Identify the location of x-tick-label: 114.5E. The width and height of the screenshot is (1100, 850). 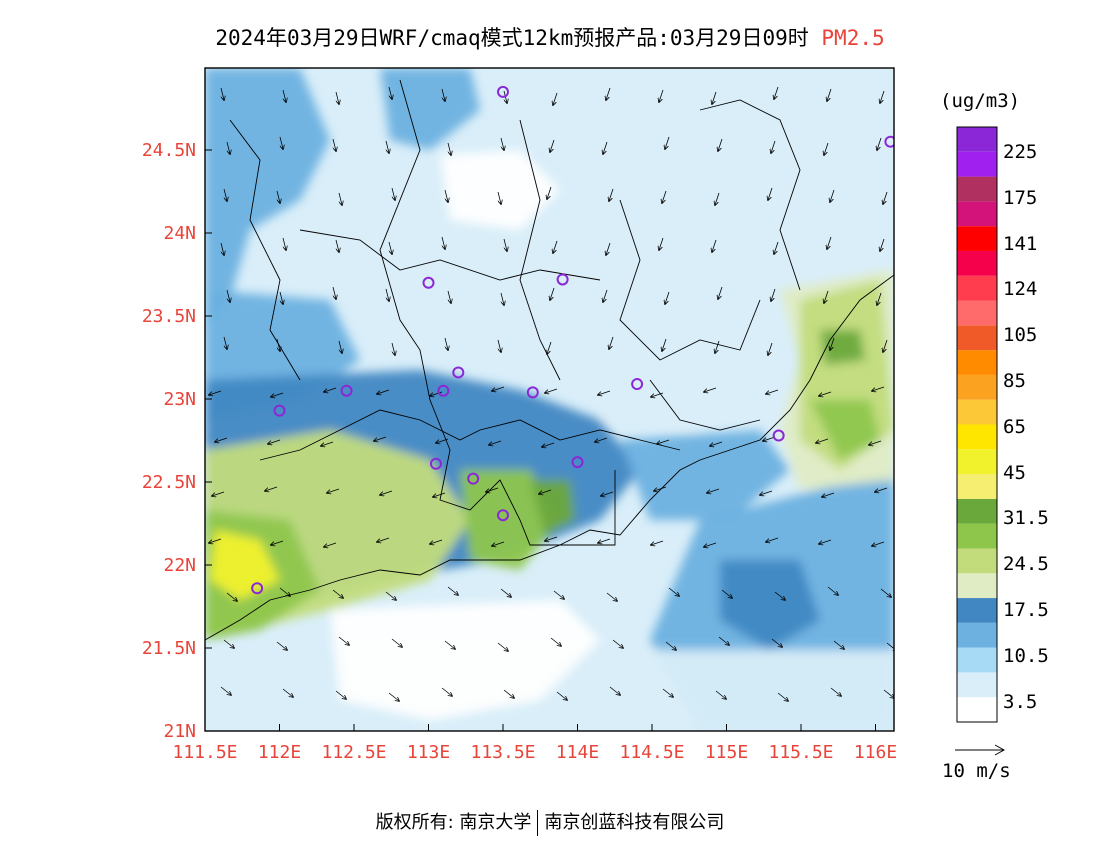
(651, 752).